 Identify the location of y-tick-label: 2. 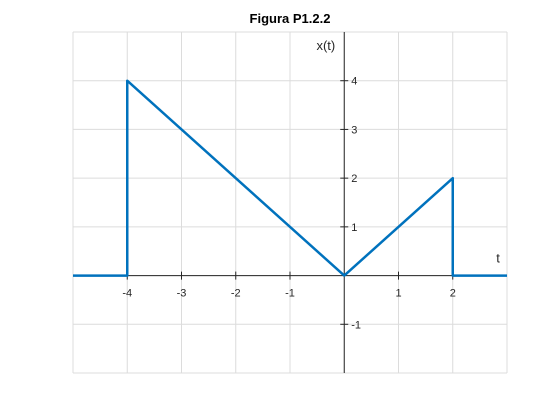
(354, 179).